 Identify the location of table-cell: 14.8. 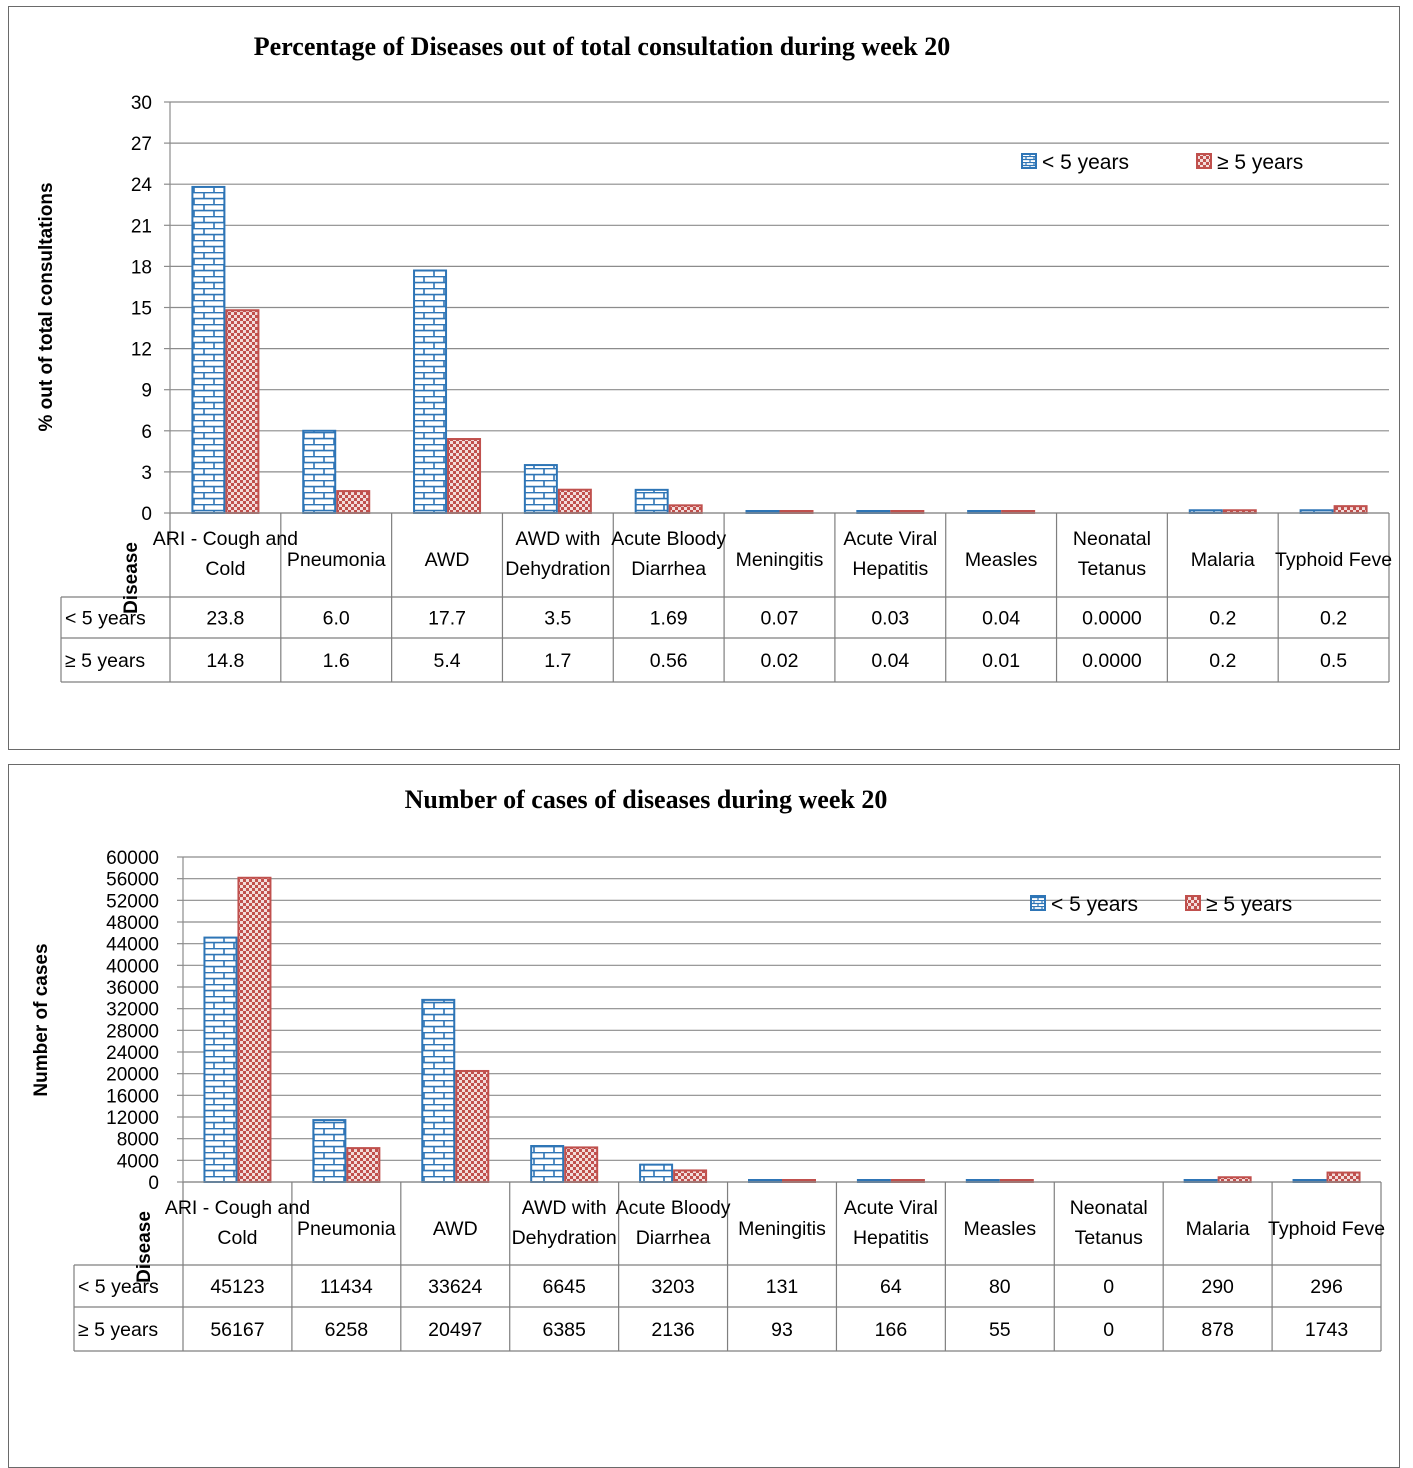
(225, 661).